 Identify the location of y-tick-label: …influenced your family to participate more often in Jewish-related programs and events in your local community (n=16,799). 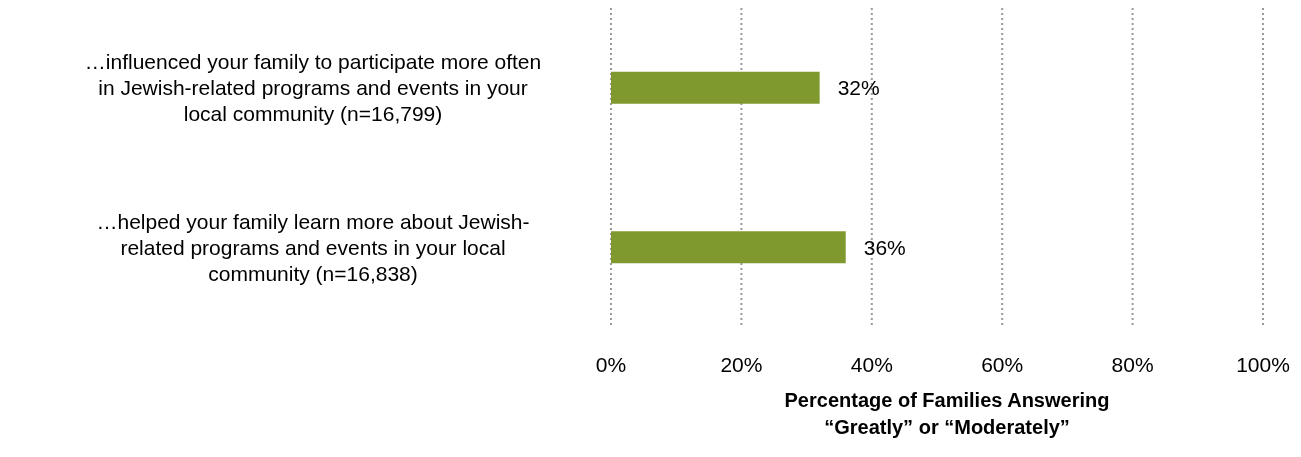
(313, 88).